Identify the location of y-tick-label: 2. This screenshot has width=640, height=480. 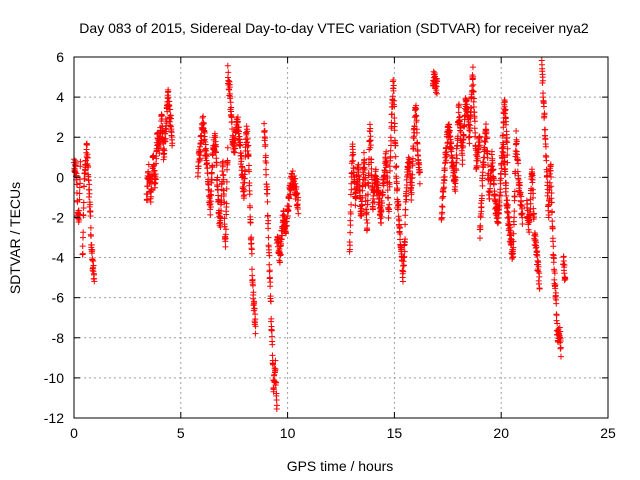
(60, 137).